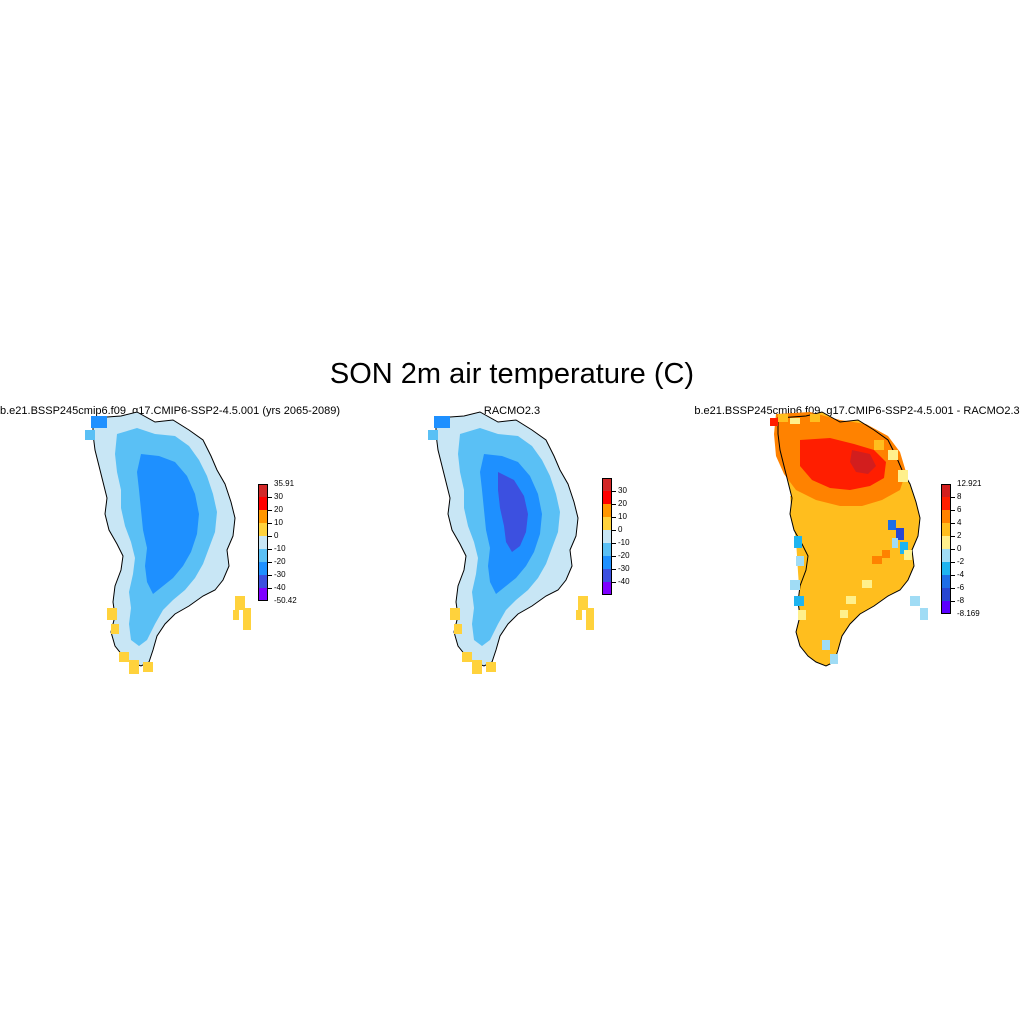  What do you see at coordinates (622, 490) in the screenshot?
I see `colorbar-label: 30` at bounding box center [622, 490].